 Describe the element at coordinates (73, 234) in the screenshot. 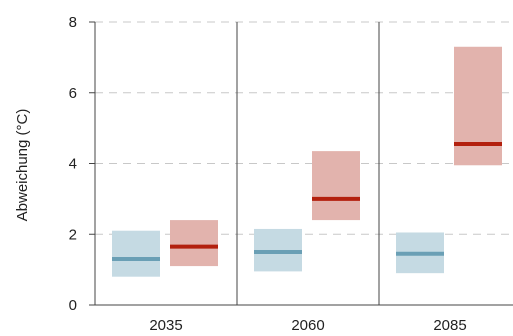

I see `y-tick-label: 2` at that location.